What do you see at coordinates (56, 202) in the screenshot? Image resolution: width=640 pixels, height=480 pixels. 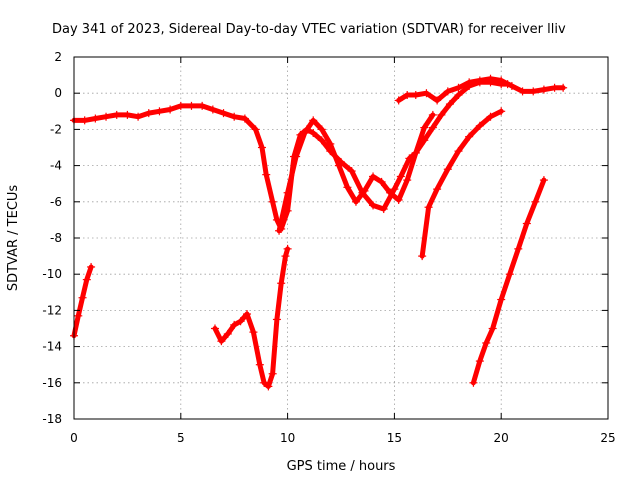 I see `y-tick-label: -6` at bounding box center [56, 202].